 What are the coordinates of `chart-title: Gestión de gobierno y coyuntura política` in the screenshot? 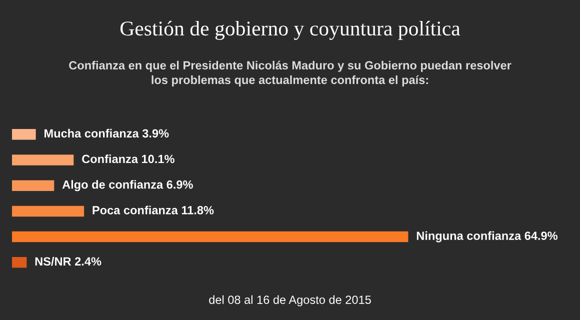 It's located at (290, 30).